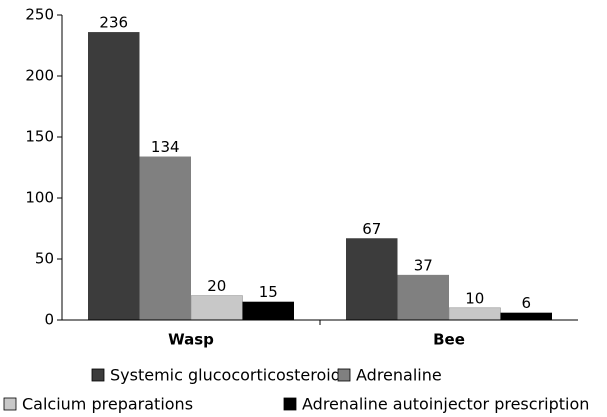  I want to click on y-tick-label: 150, so click(39, 137).